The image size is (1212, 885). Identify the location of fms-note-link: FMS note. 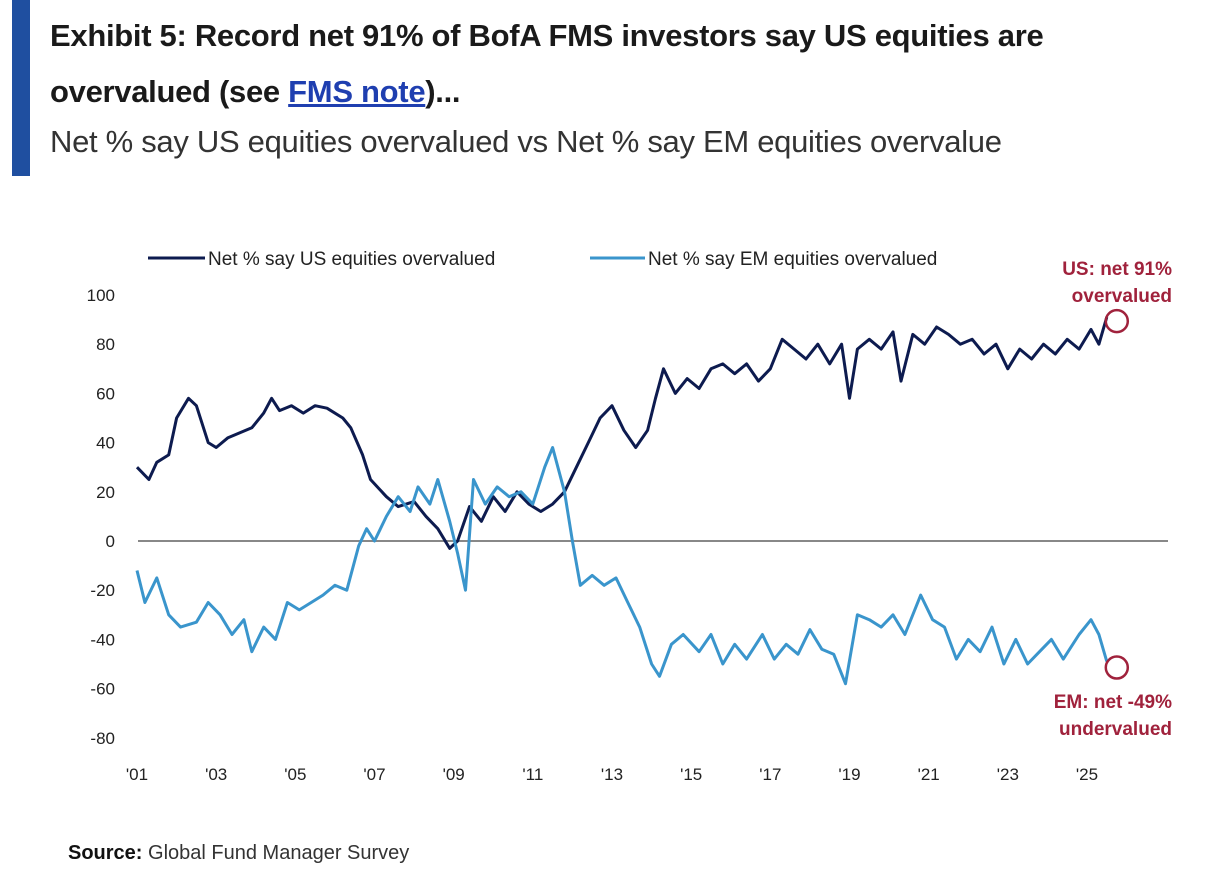
(357, 91).